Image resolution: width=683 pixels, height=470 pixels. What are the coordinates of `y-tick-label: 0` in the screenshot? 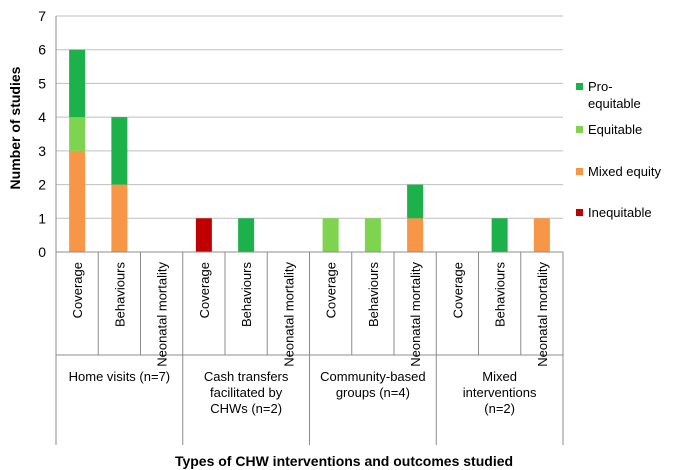 It's located at (42, 252).